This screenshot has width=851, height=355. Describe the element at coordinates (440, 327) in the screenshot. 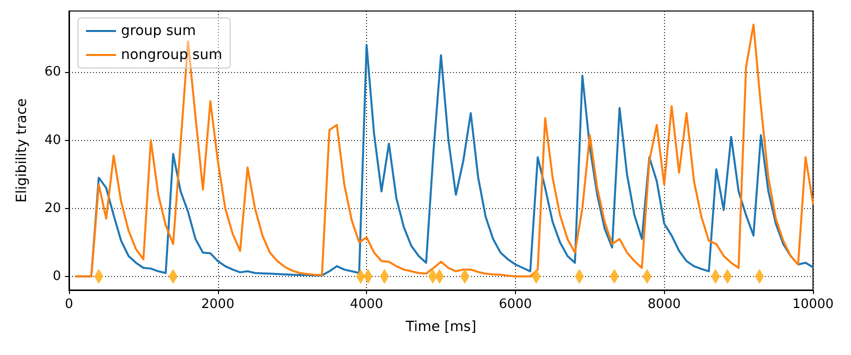

I see `x-axis-title: Time [ms]` at that location.